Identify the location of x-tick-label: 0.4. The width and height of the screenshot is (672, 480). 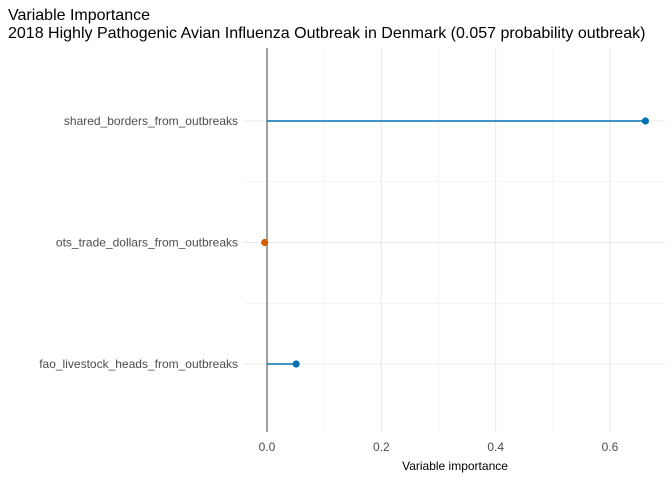
(495, 447).